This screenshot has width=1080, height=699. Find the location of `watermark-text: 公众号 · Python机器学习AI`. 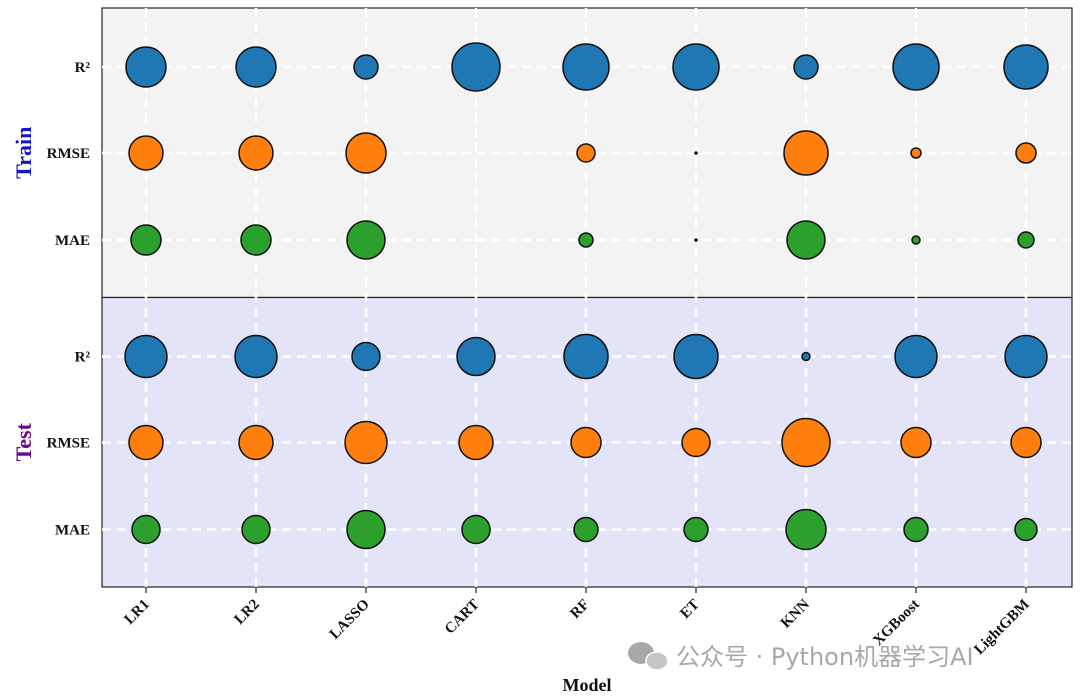

watermark-text: 公众号 · Python机器学习AI is located at coordinates (825, 657).